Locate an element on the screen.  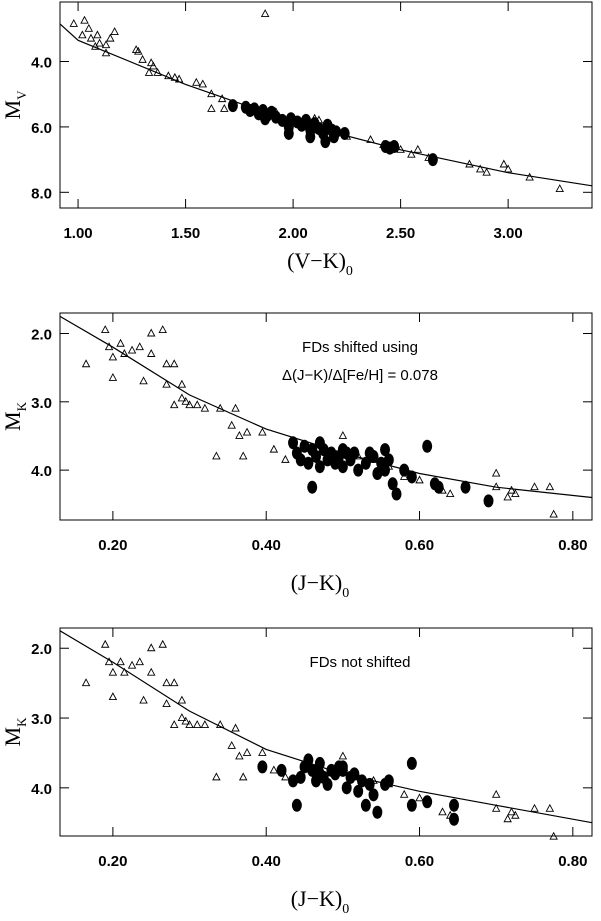
y-axis-label-main: M is located at coordinates (12, 737).